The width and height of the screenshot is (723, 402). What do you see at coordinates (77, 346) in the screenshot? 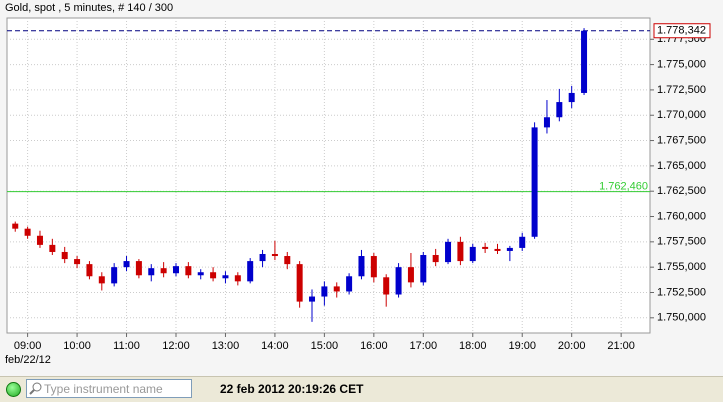
I see `x-tick-label: 10:00` at bounding box center [77, 346].